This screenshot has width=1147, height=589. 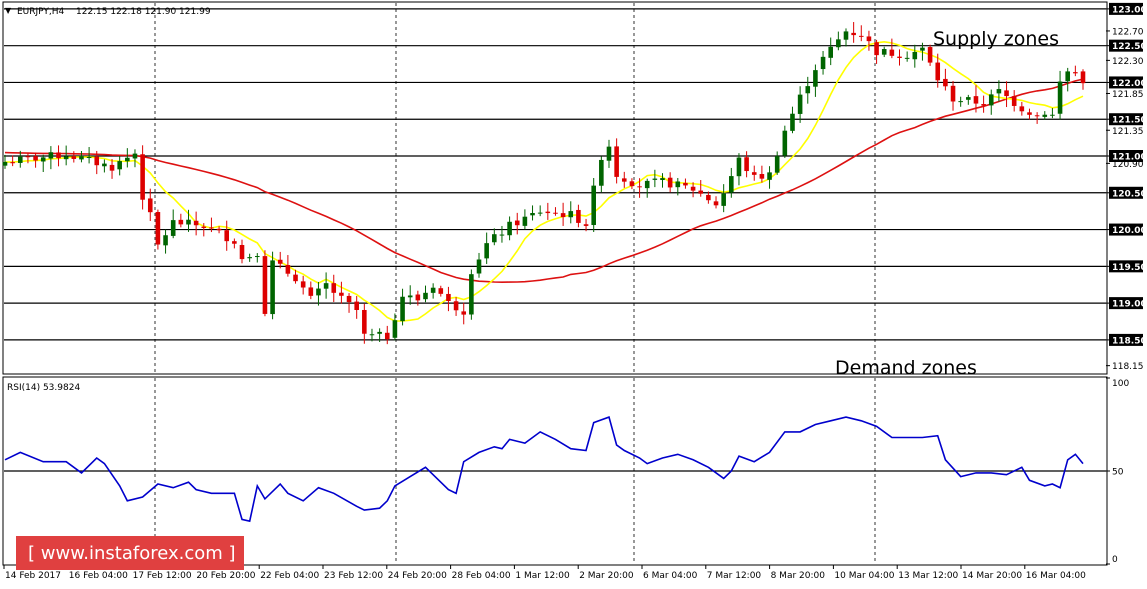 I want to click on instaforex-logo-text: [ www.instaforex.com ], so click(x=132, y=553).